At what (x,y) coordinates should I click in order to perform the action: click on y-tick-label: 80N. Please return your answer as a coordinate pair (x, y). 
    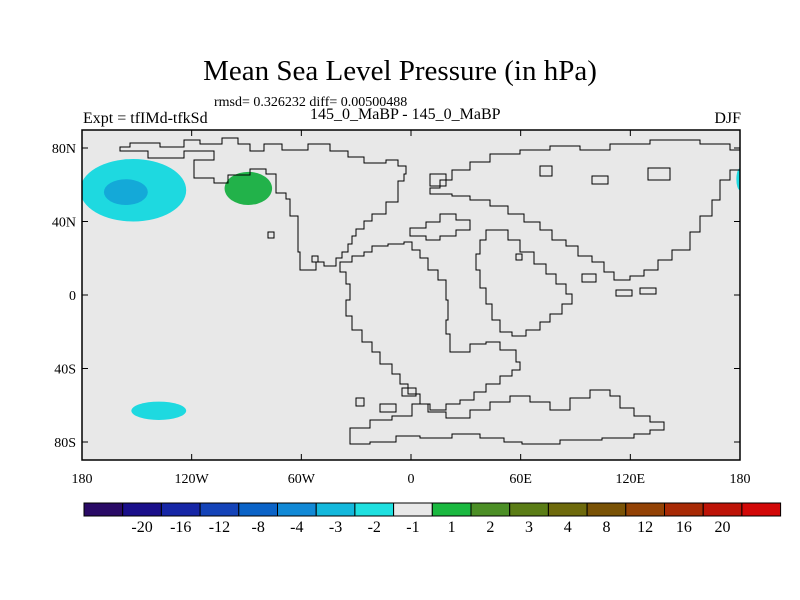
    Looking at the image, I should click on (64, 149).